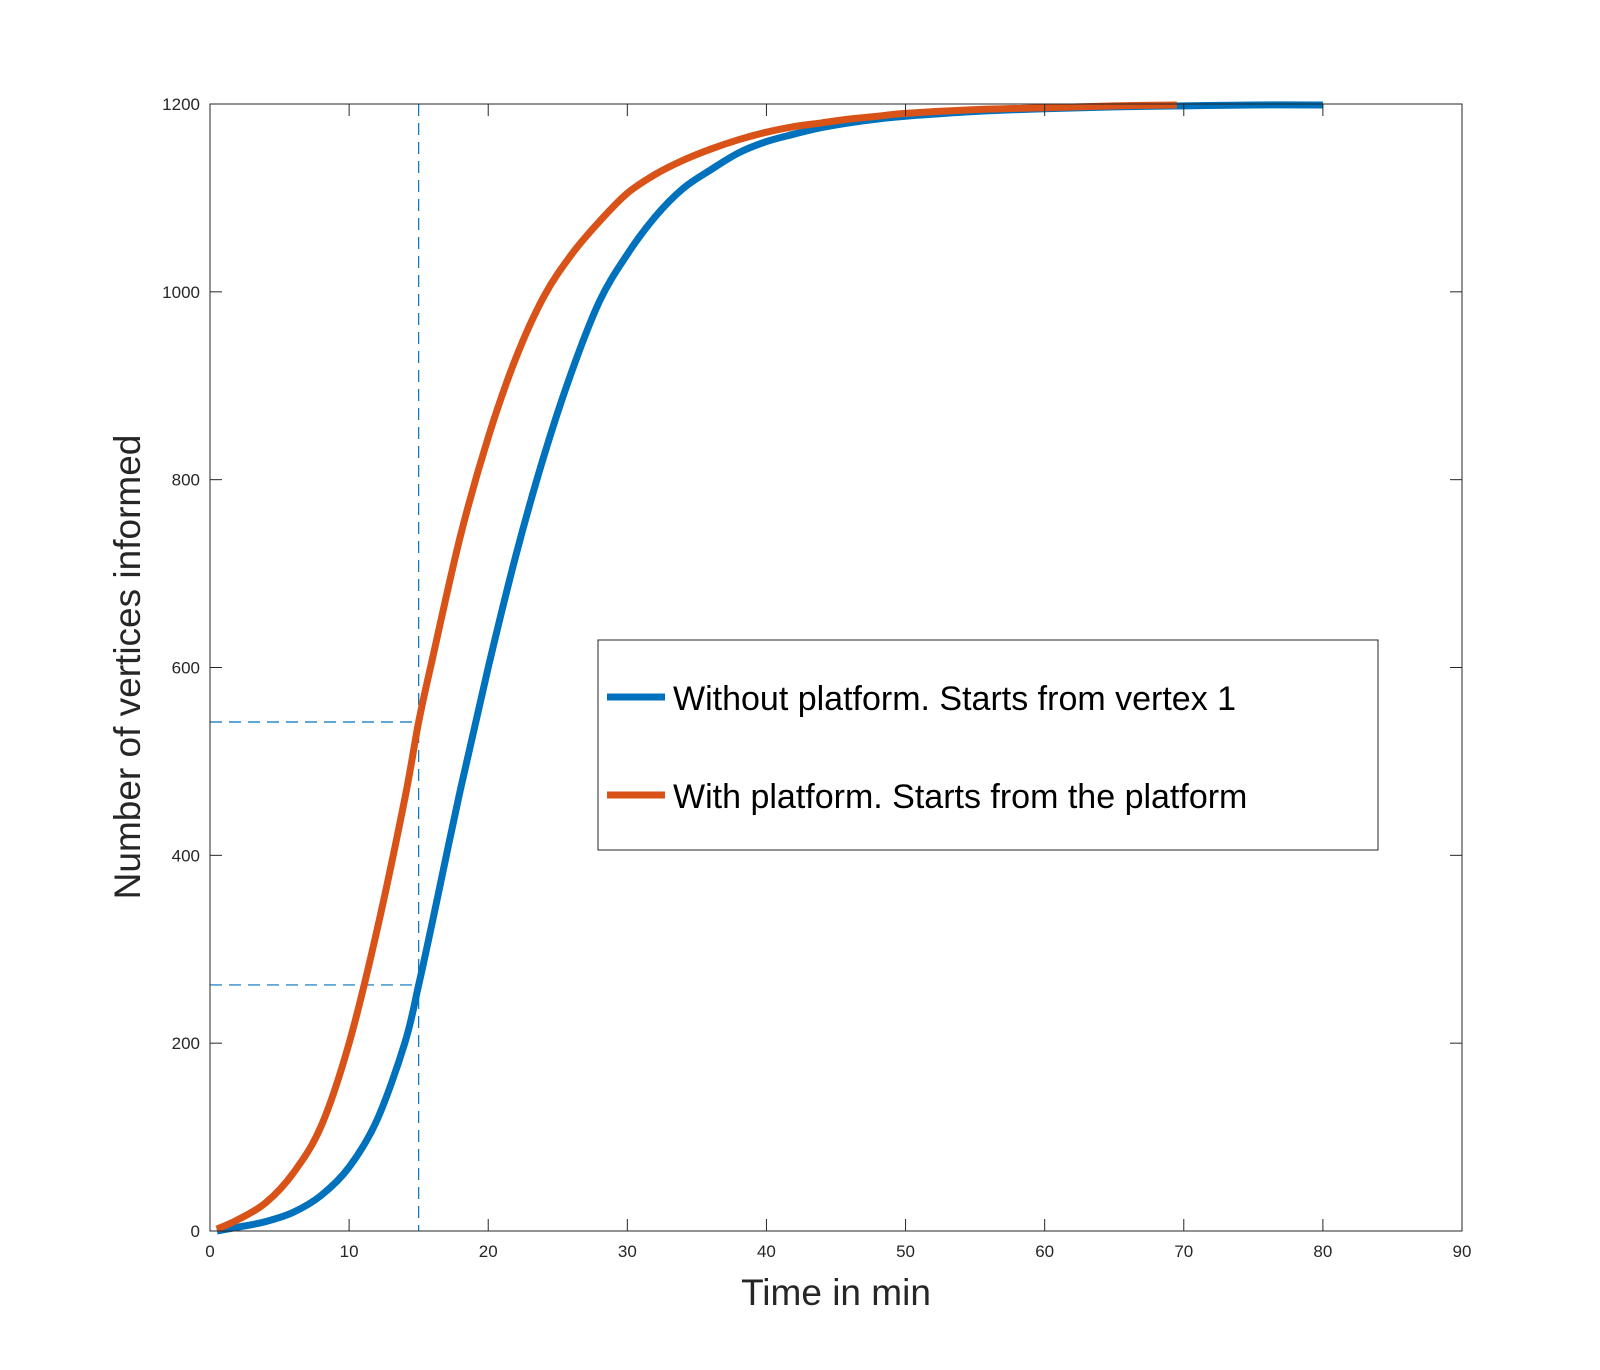 The width and height of the screenshot is (1600, 1370). Describe the element at coordinates (195, 1231) in the screenshot. I see `y-tick-label-0: 0` at that location.